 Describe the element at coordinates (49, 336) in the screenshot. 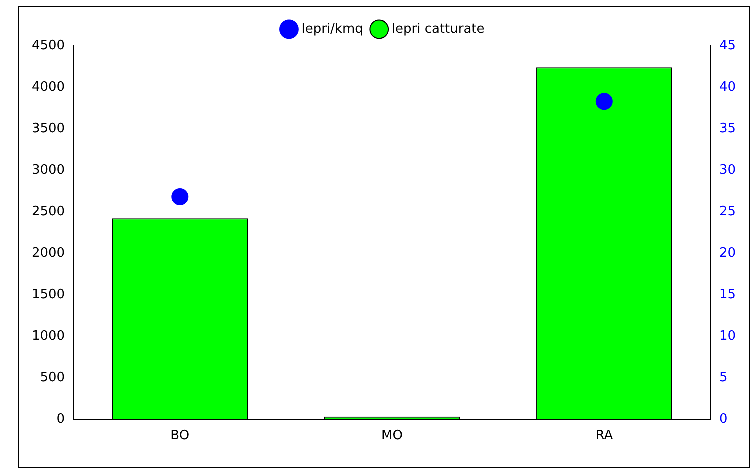

I see `y-tick-label: 1000` at that location.